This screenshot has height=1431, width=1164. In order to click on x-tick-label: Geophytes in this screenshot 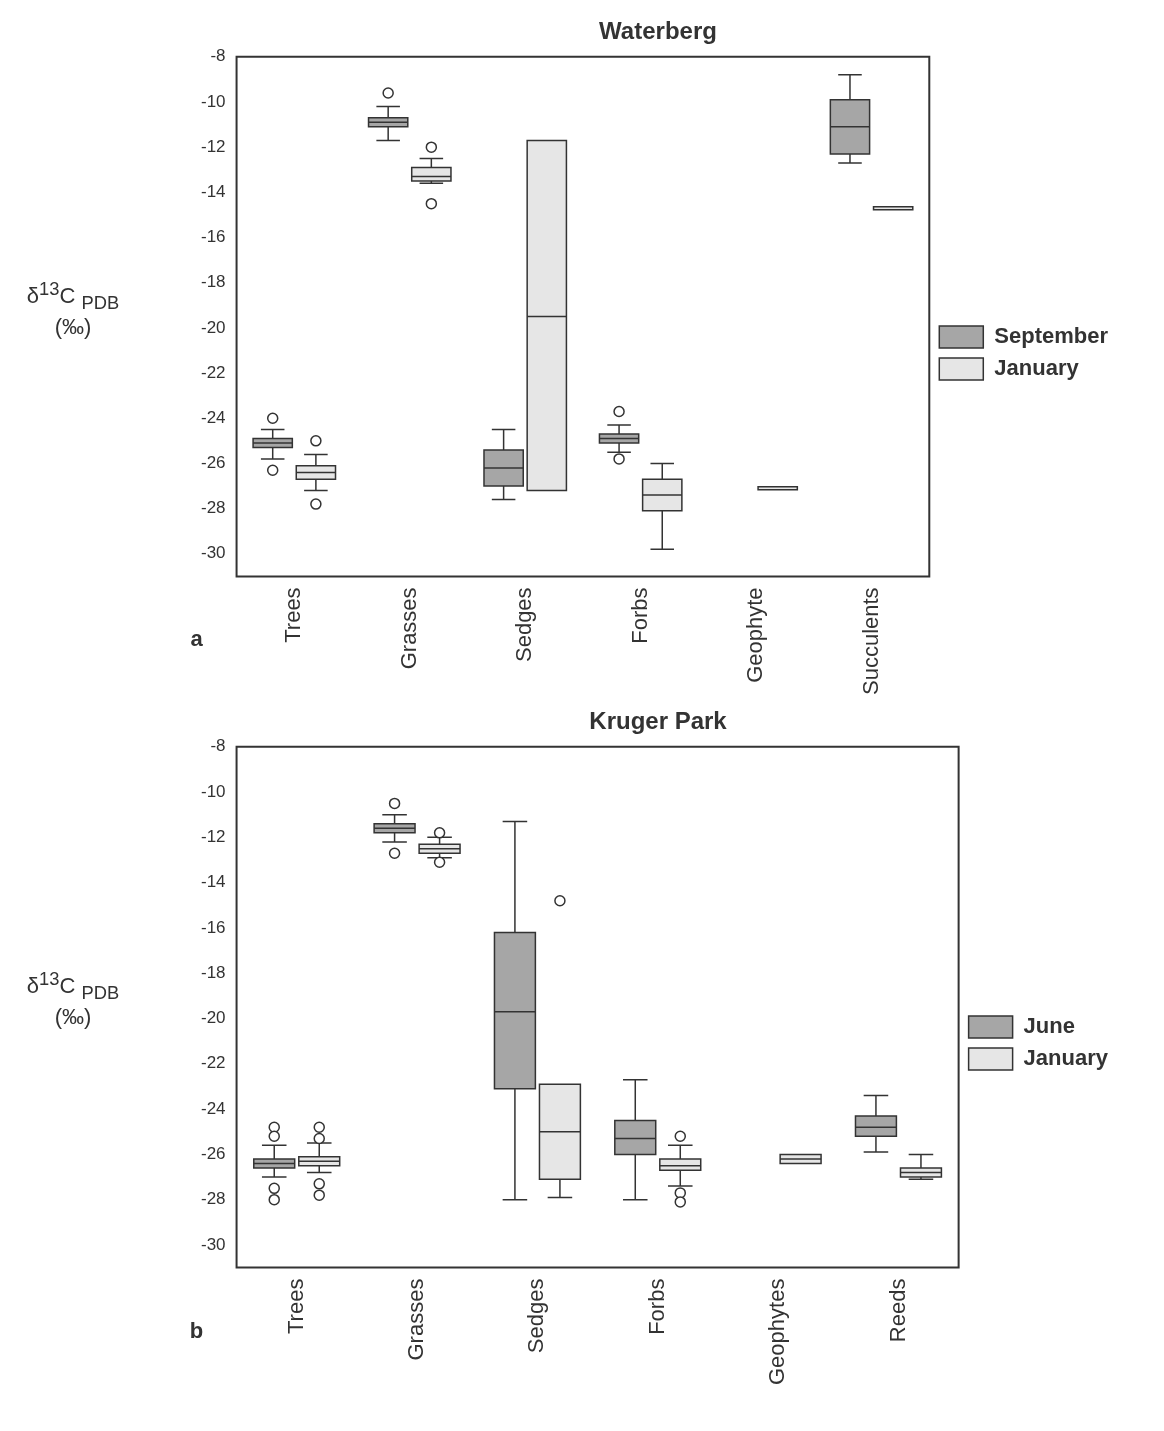, I will do `click(777, 1331)`.